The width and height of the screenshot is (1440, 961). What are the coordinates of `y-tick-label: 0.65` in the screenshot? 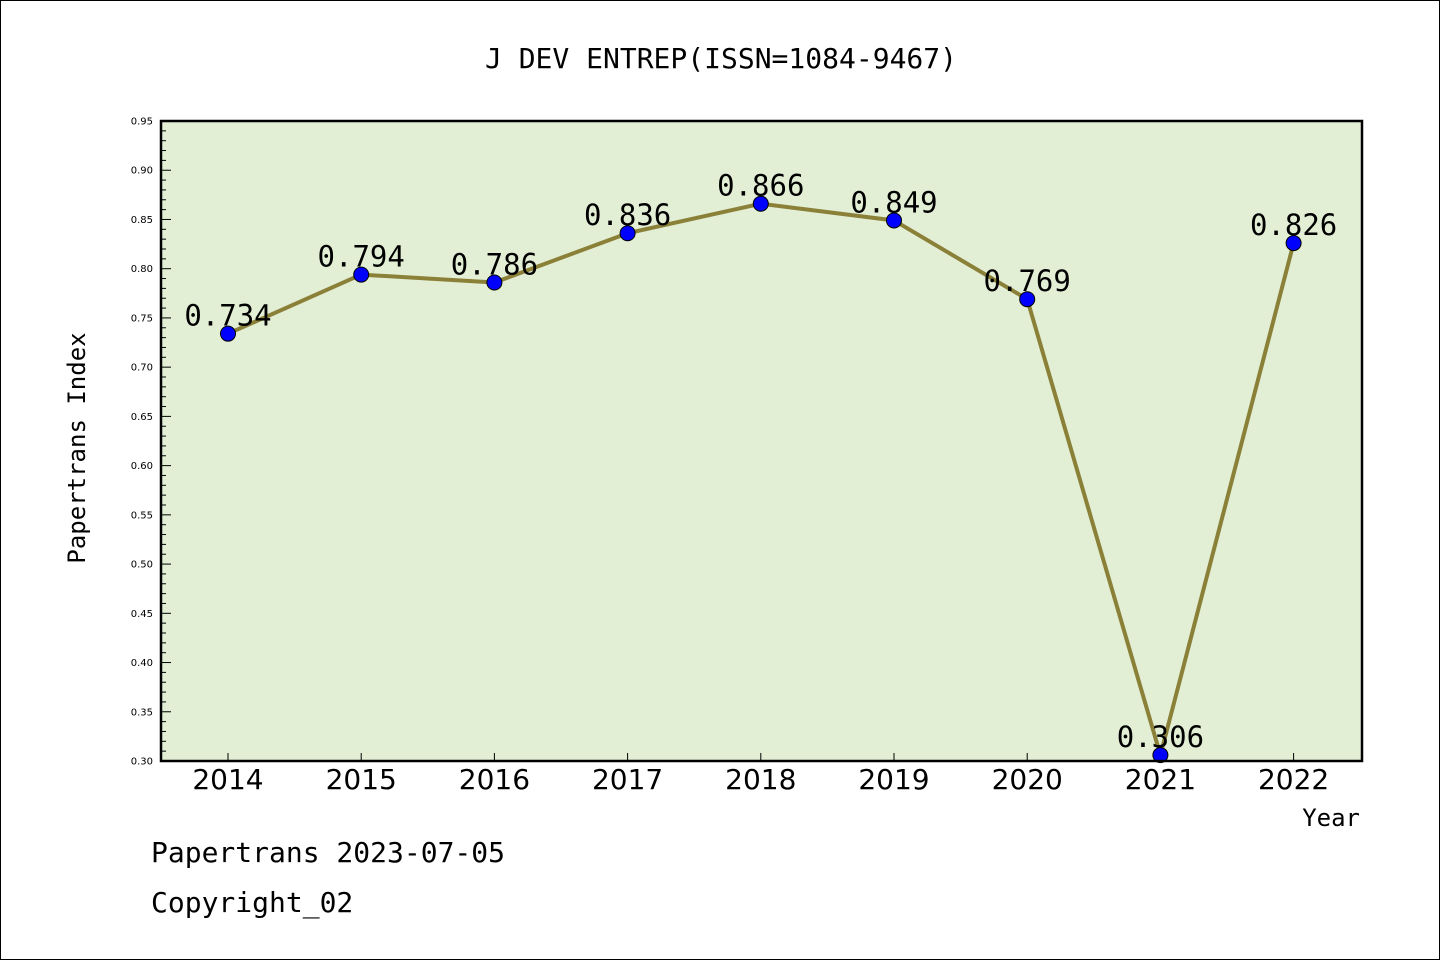 It's located at (142, 417).